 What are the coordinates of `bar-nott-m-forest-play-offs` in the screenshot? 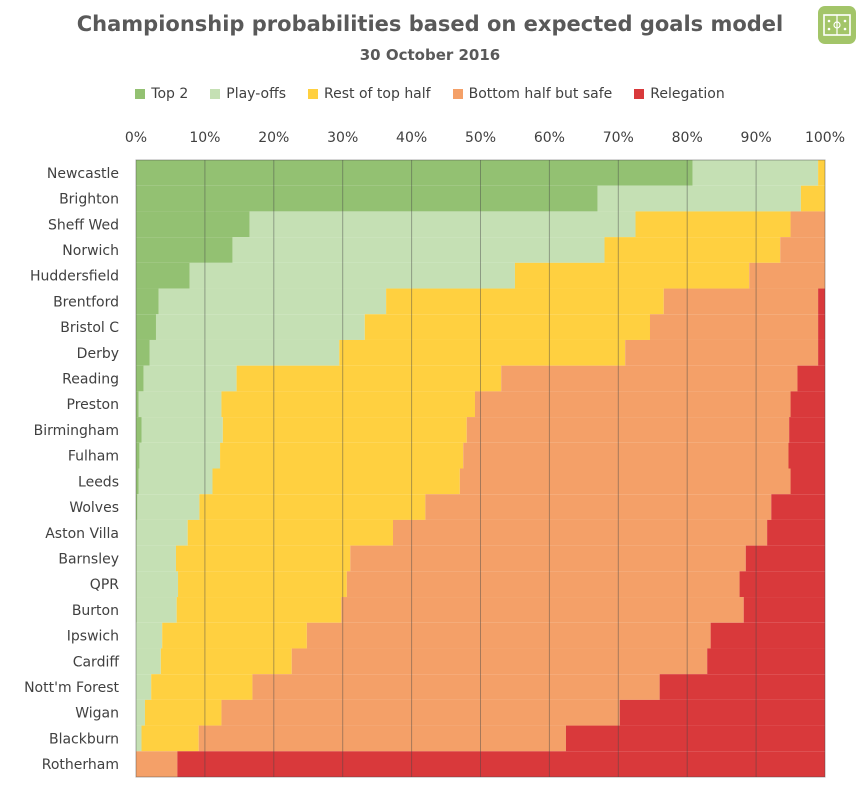 It's located at (144, 687).